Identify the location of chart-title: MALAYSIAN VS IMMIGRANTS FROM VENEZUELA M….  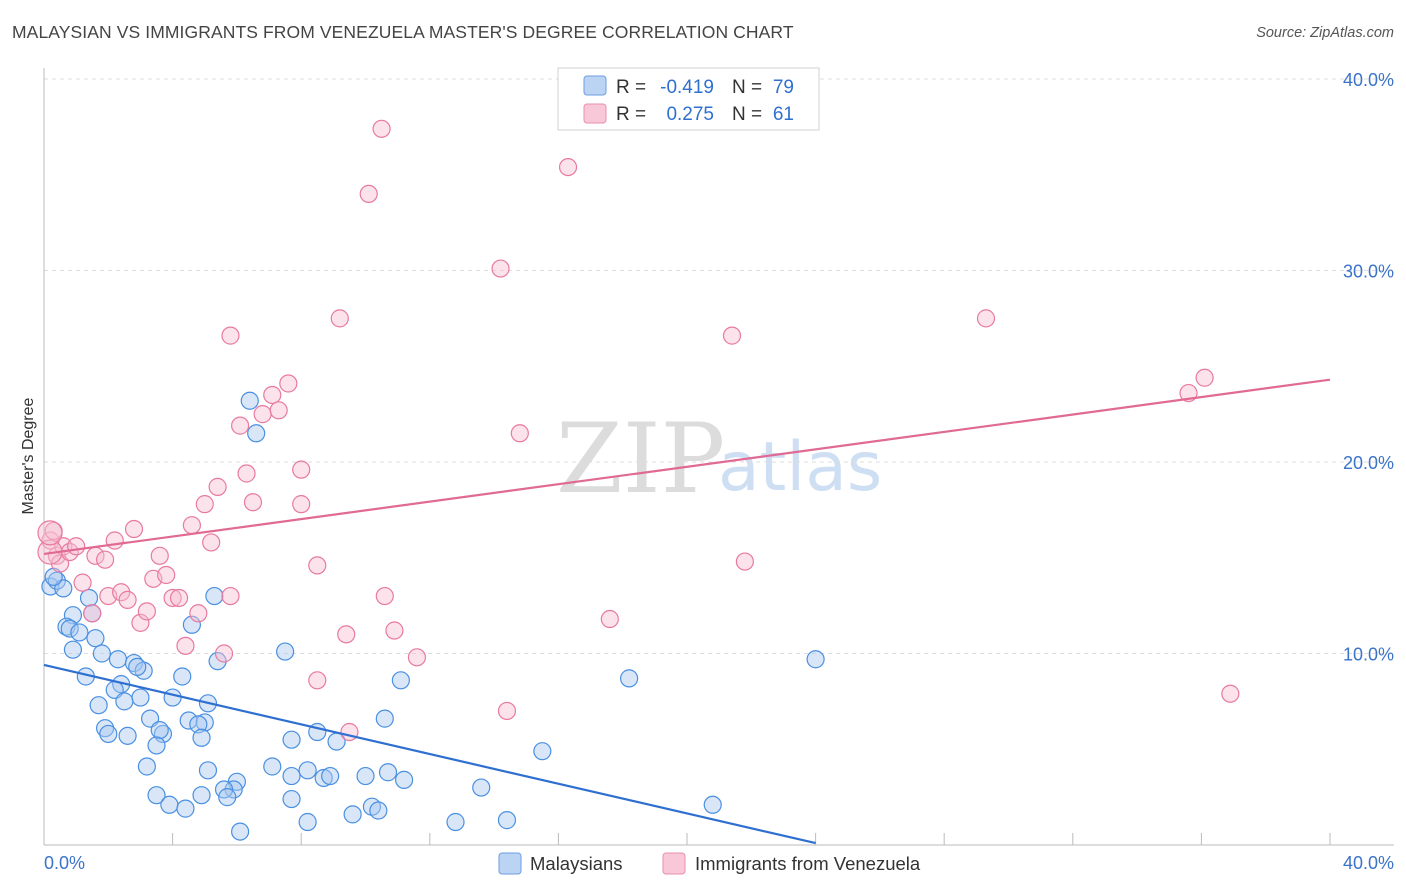
(403, 32).